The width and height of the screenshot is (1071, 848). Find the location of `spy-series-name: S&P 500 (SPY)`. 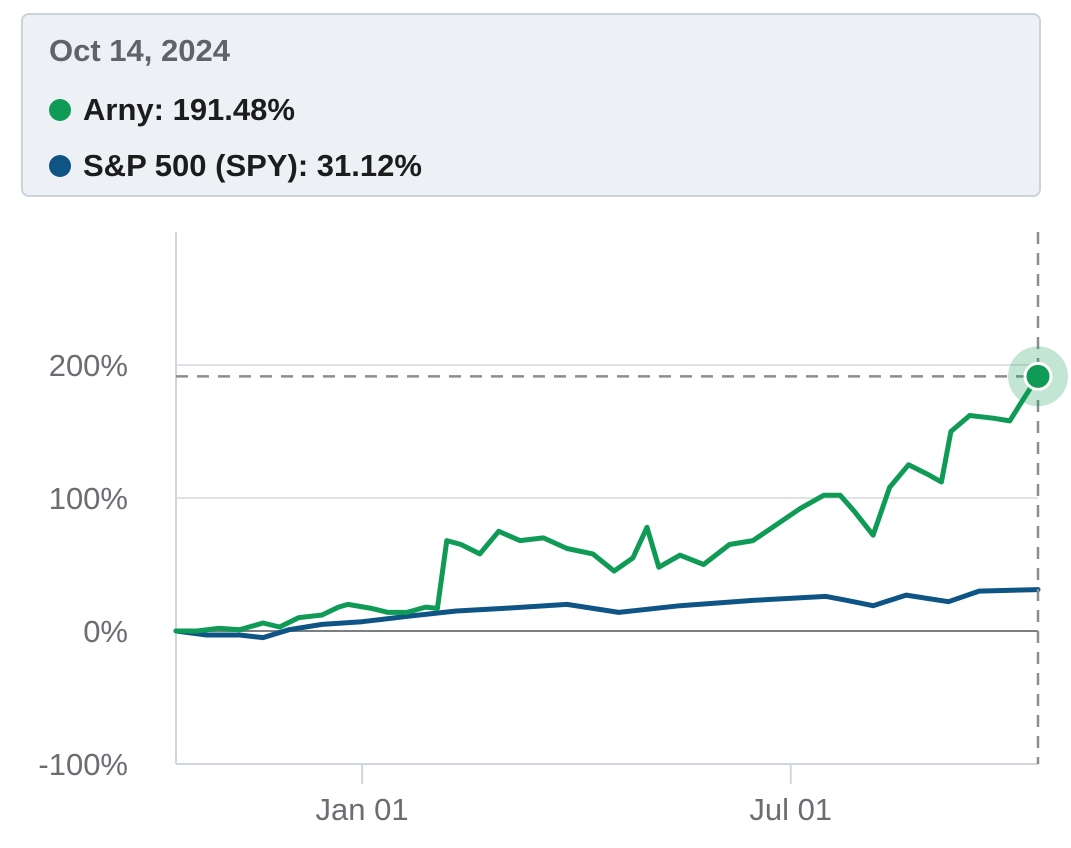

spy-series-name: S&P 500 (SPY) is located at coordinates (190, 165).